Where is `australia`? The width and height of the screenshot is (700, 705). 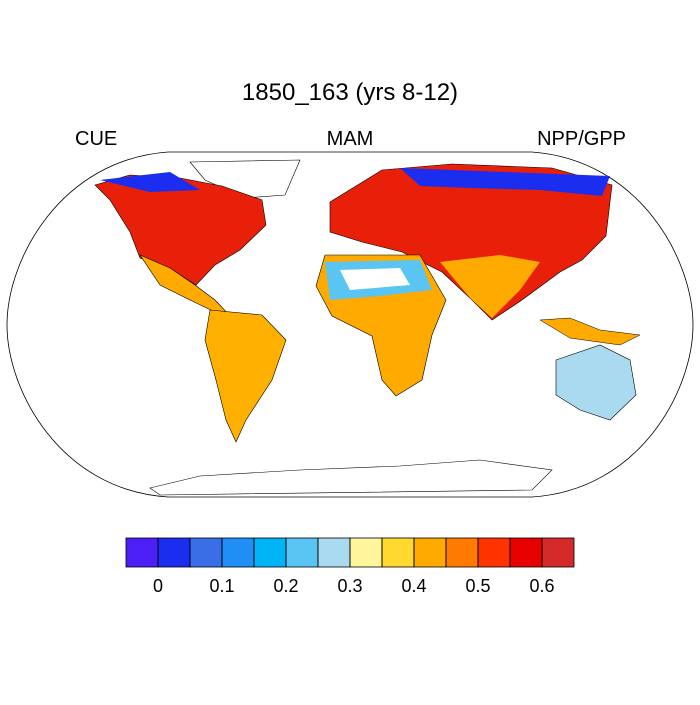
australia is located at coordinates (596, 382).